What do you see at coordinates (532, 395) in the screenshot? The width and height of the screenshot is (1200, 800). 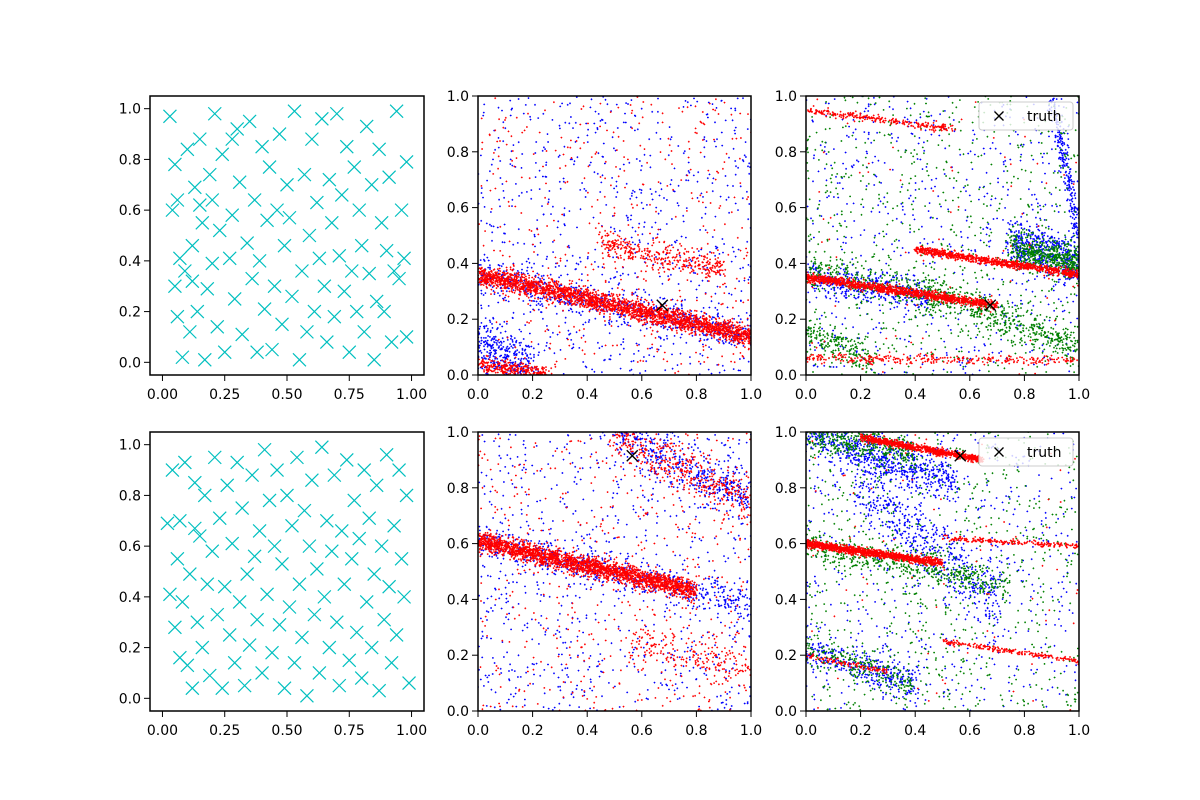 I see `x-tick-label: 0.2` at bounding box center [532, 395].